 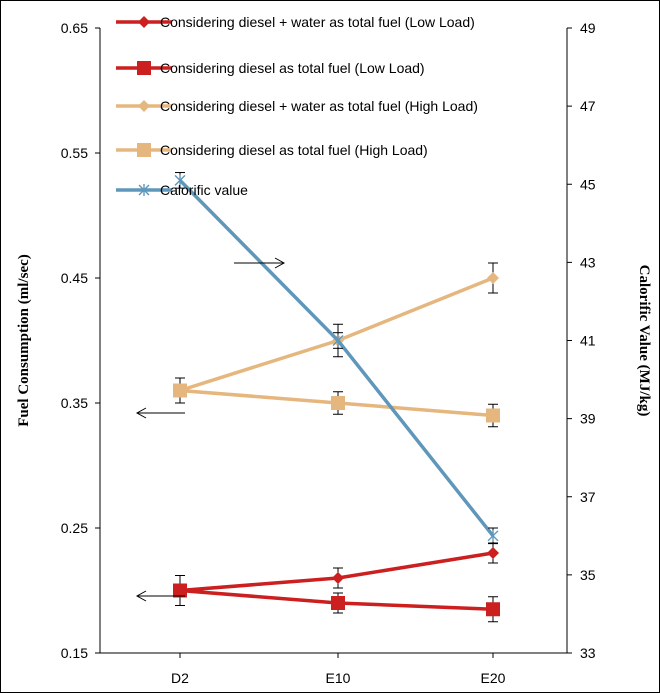 What do you see at coordinates (588, 653) in the screenshot?
I see `right-tick-label: 33` at bounding box center [588, 653].